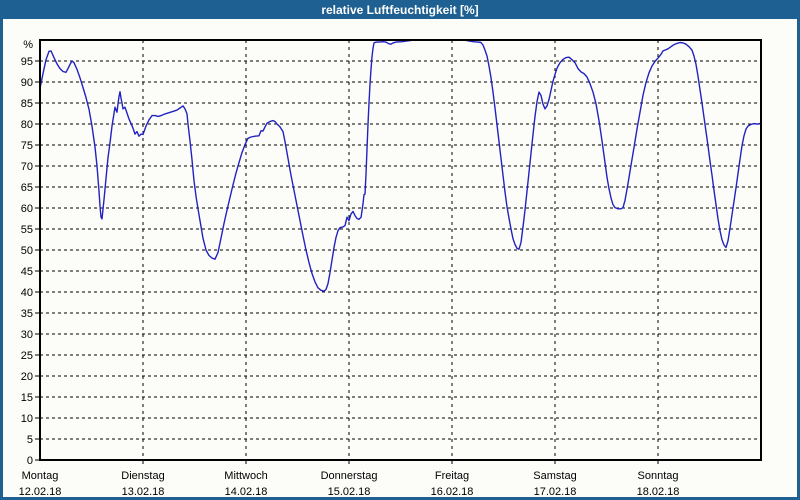 The height and width of the screenshot is (500, 800). Describe the element at coordinates (28, 45) in the screenshot. I see `y-axis-unit-label: %` at that location.